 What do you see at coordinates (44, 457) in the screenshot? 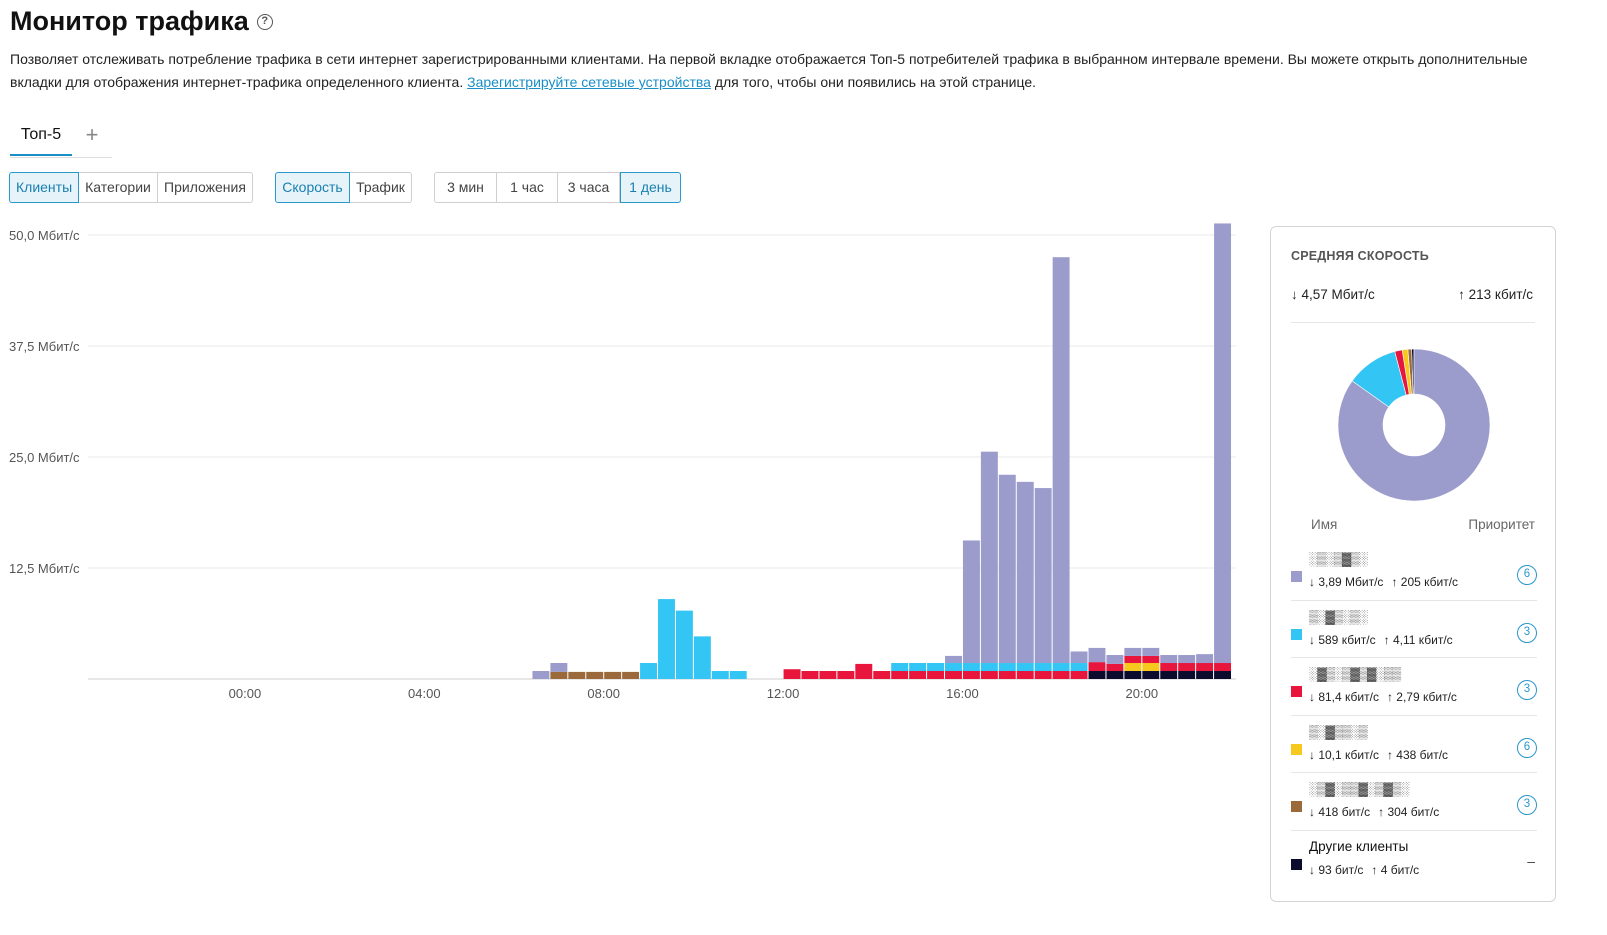
I see `y-tick-label: 25,0 Мбит/с` at bounding box center [44, 457].